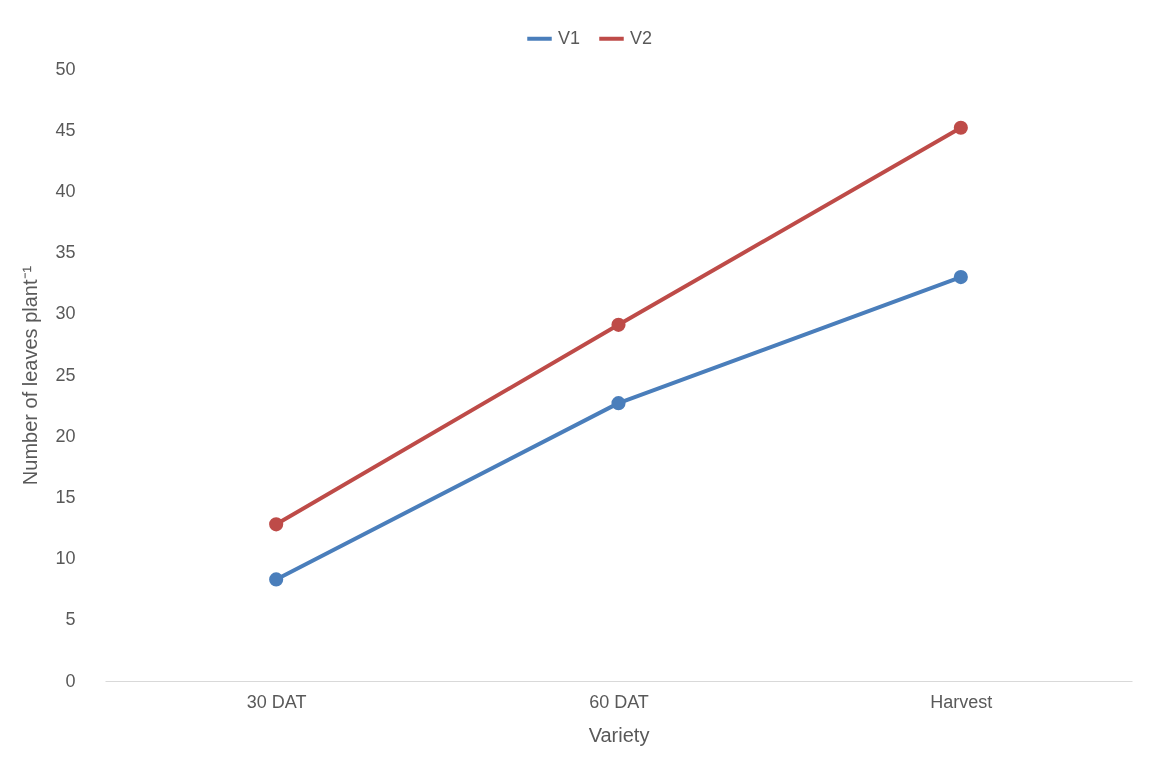 The image size is (1152, 765). I want to click on legend-label: V2, so click(641, 37).